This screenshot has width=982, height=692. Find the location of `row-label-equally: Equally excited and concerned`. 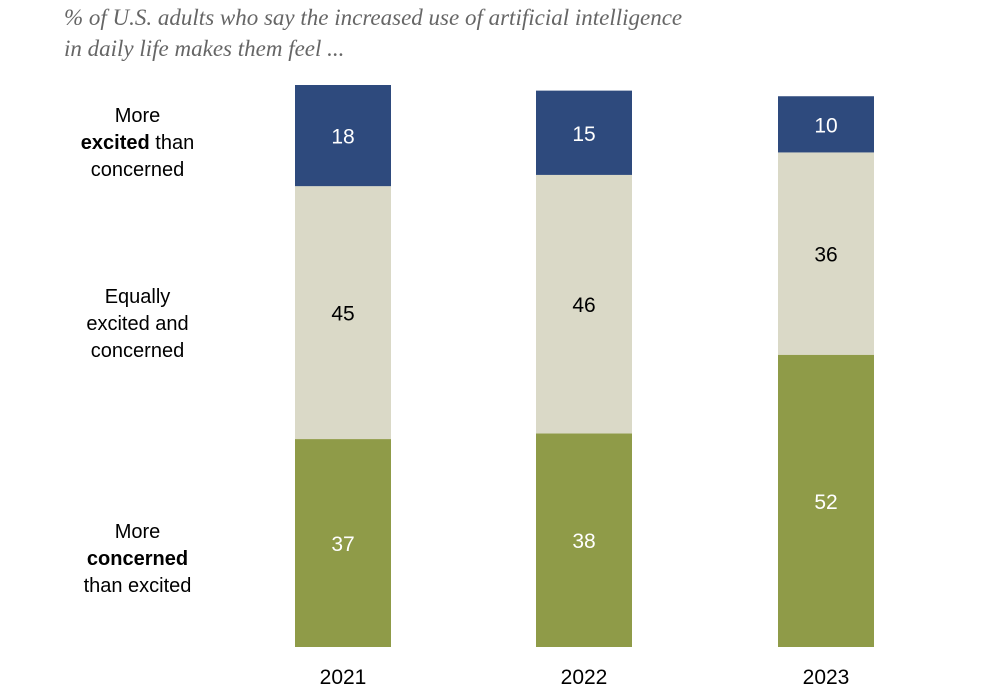

row-label-equally: Equally excited and concerned is located at coordinates (137, 324).